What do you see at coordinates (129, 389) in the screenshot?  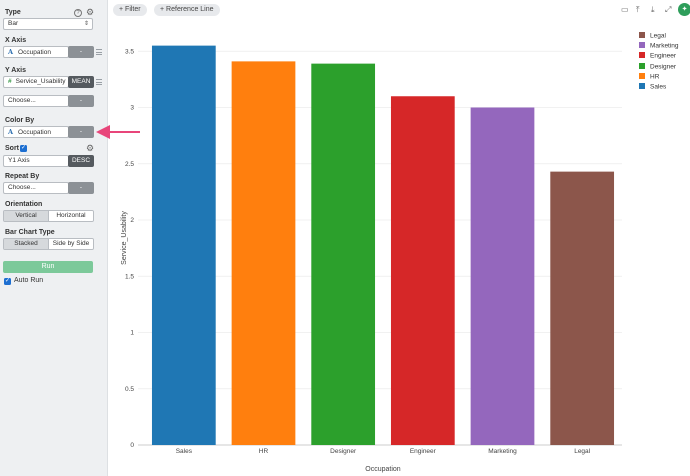 I see `y-tick-label: 0.5` at bounding box center [129, 389].